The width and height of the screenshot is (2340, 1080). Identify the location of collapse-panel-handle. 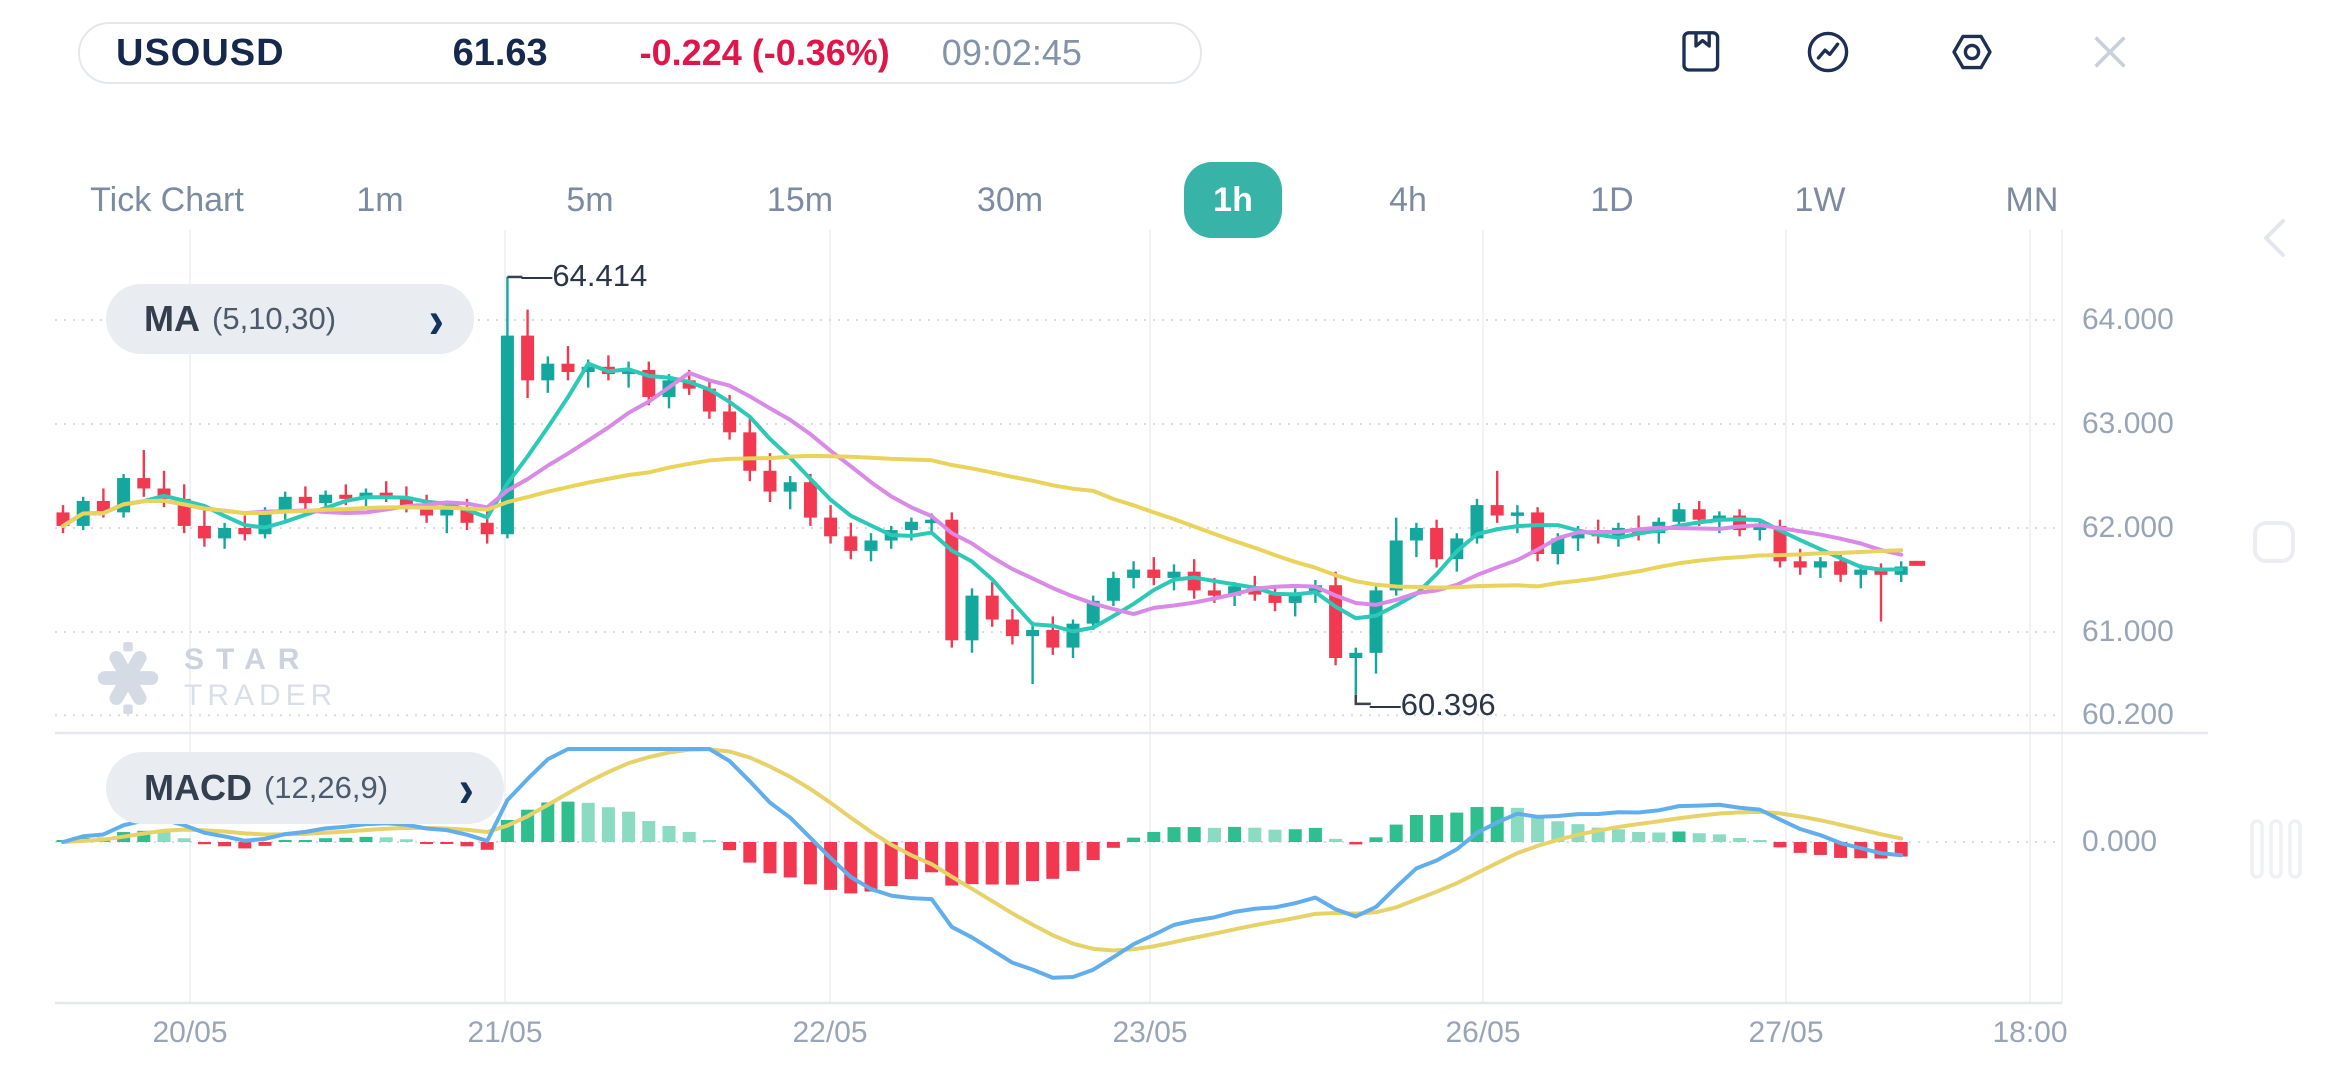
(2277, 240).